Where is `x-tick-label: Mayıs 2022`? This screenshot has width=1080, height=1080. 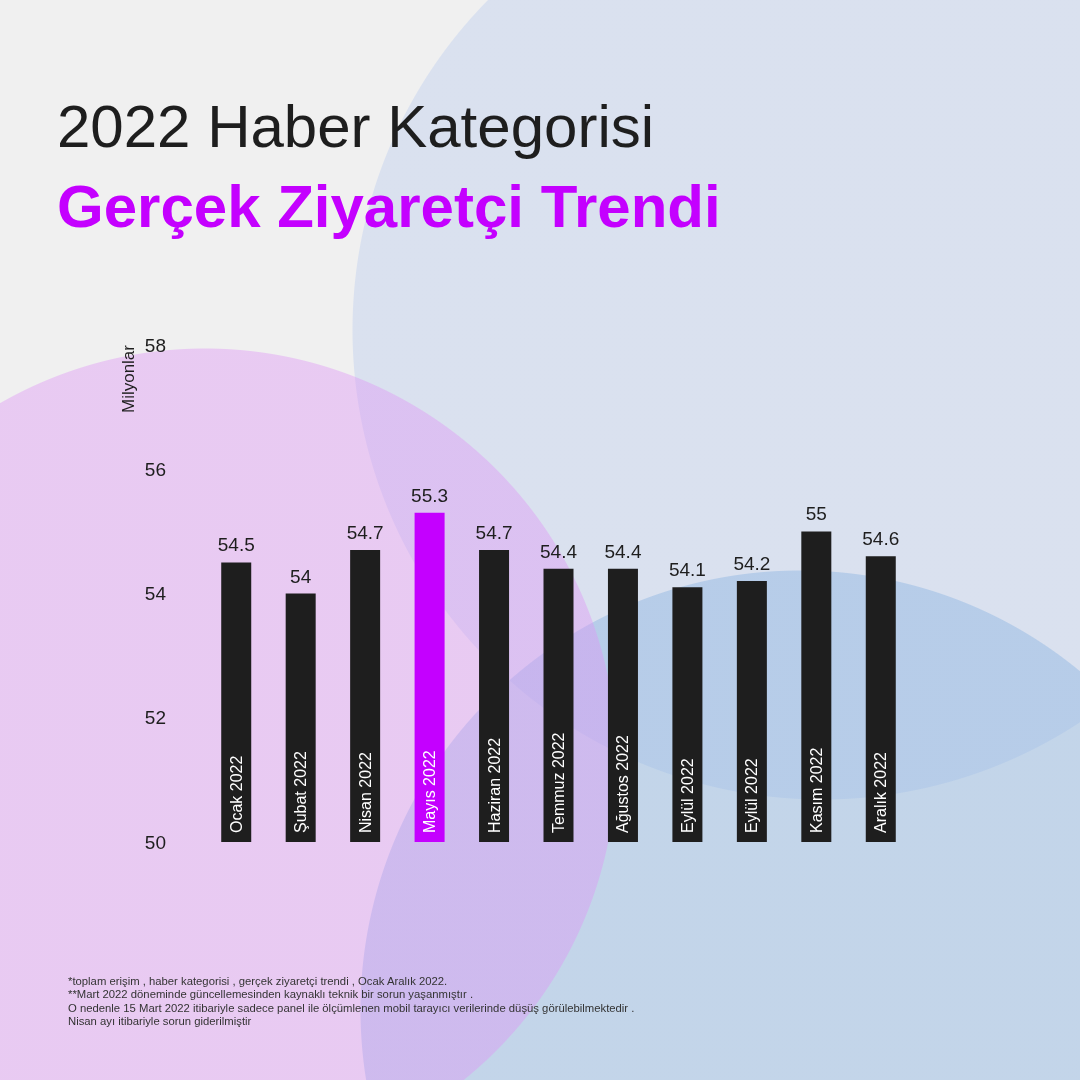
x-tick-label: Mayıs 2022 is located at coordinates (430, 791).